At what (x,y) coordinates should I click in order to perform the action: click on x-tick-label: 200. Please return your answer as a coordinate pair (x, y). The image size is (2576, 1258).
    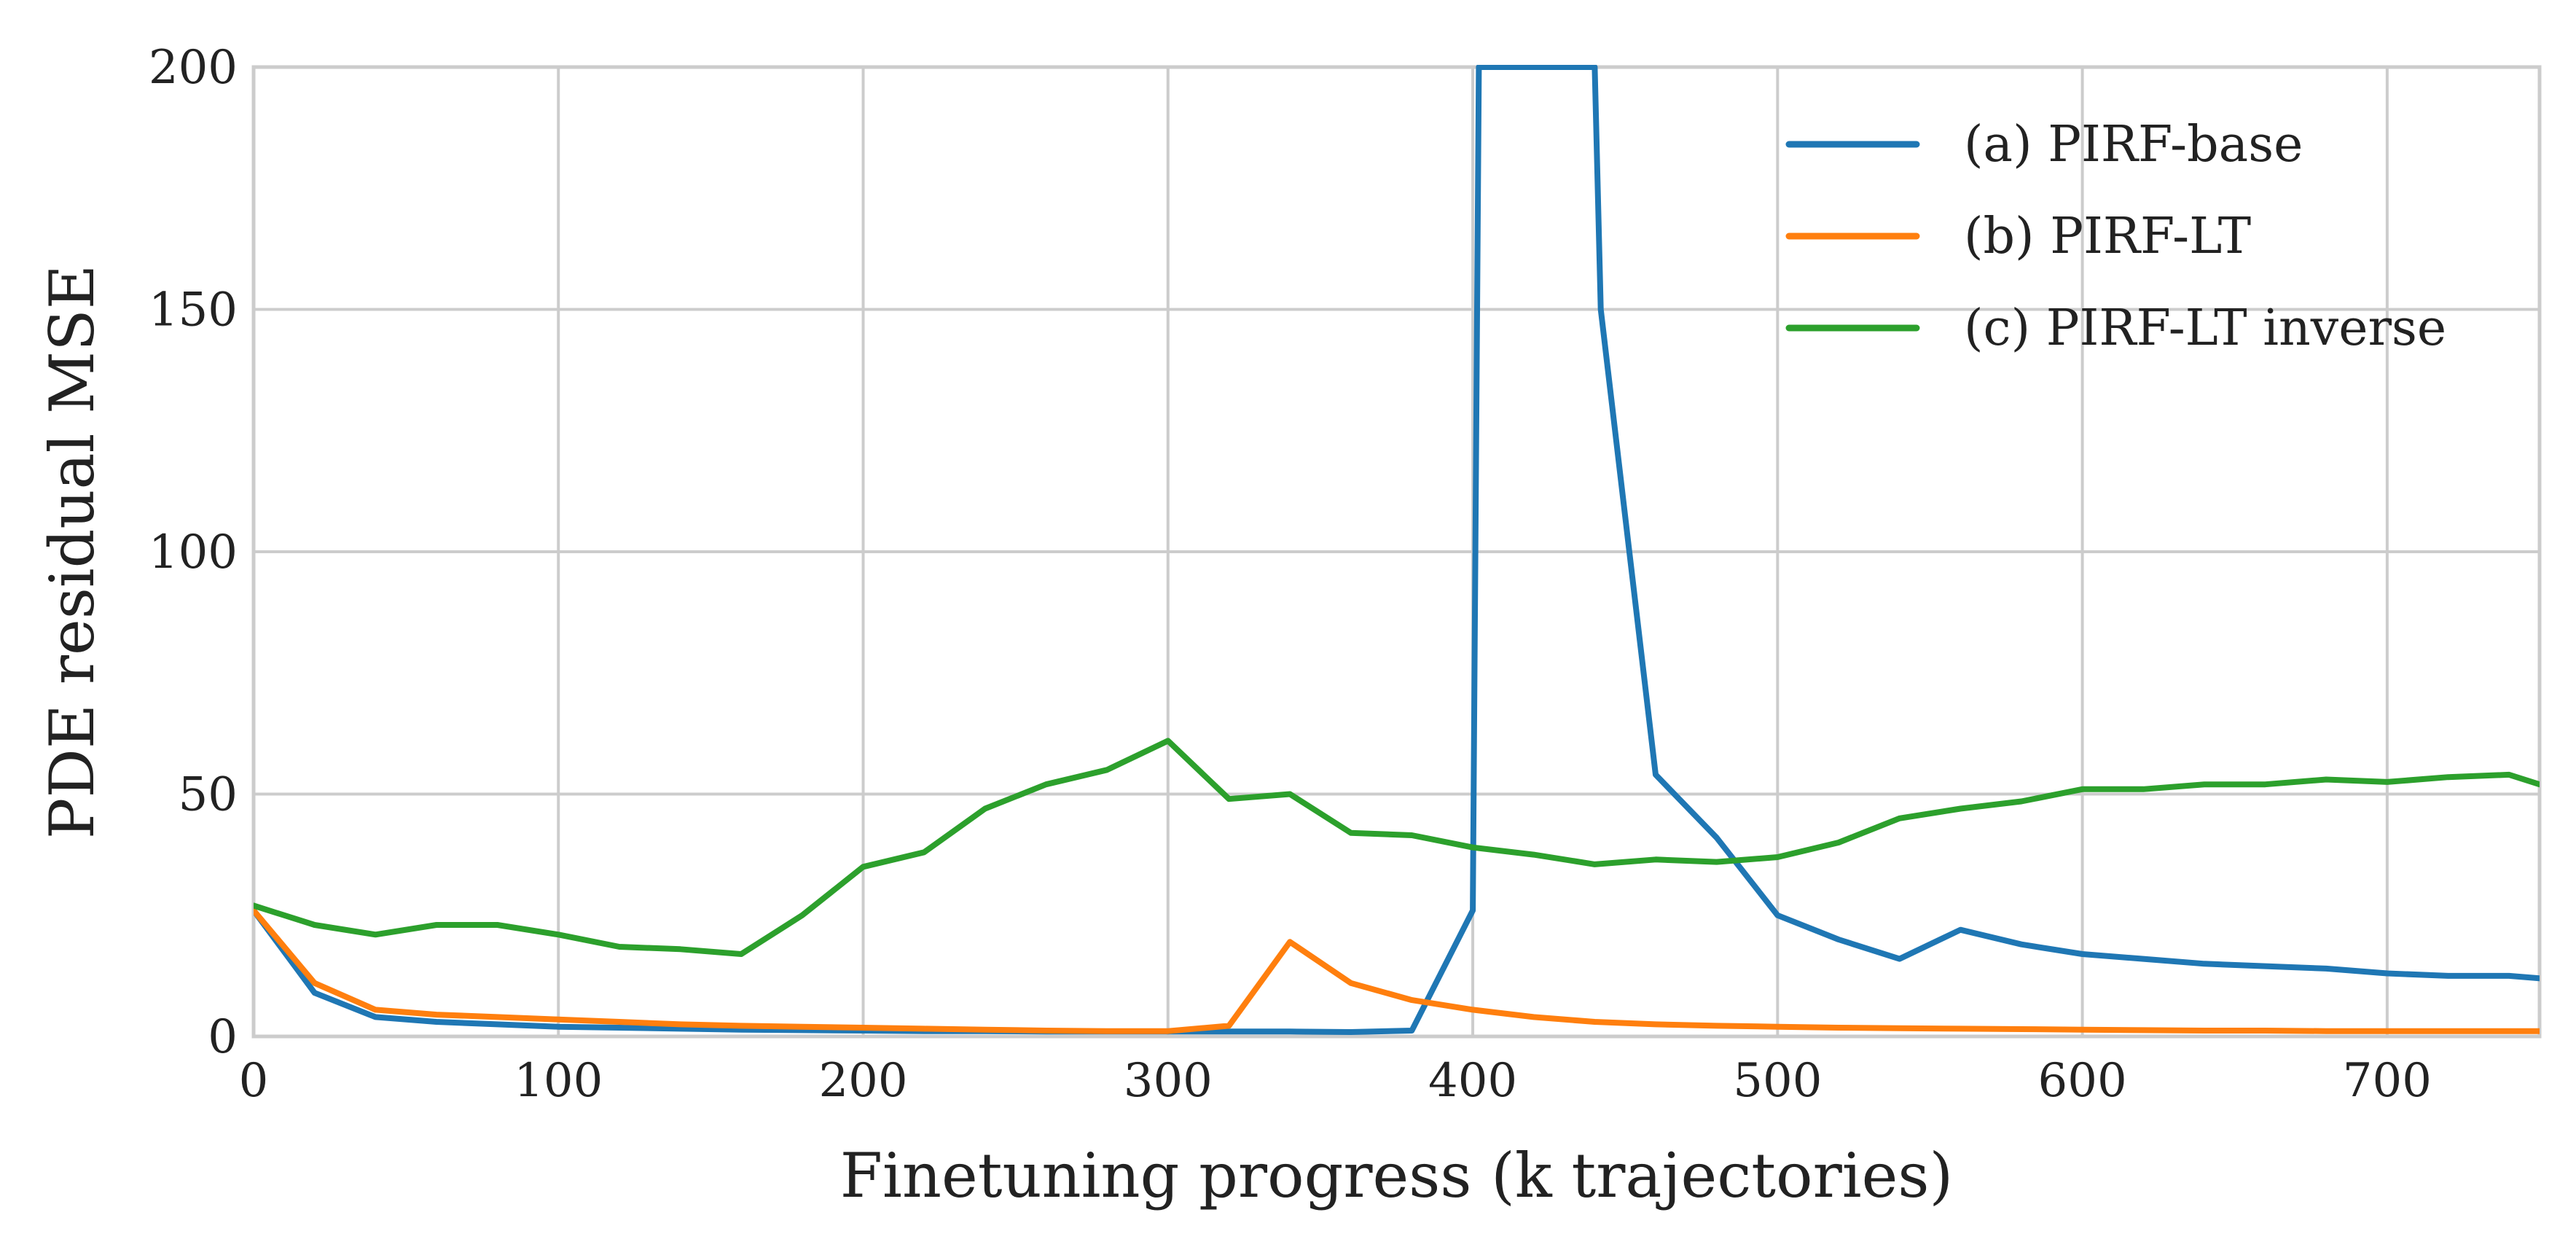
    Looking at the image, I should click on (862, 1081).